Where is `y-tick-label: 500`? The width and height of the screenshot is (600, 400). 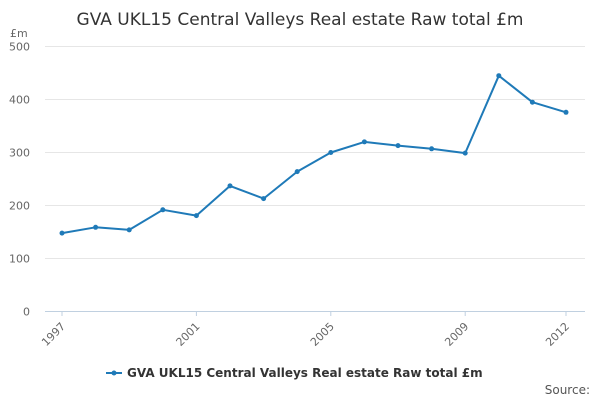 y-tick-label: 500 is located at coordinates (19, 47).